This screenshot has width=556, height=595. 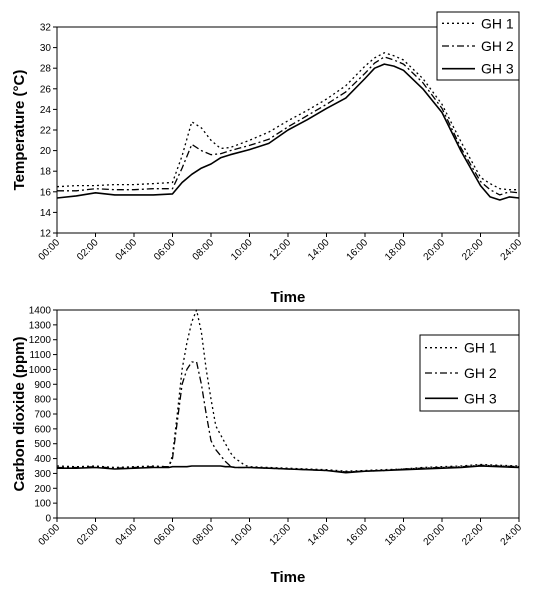 I want to click on y-tick-label: 14, so click(x=46, y=213).